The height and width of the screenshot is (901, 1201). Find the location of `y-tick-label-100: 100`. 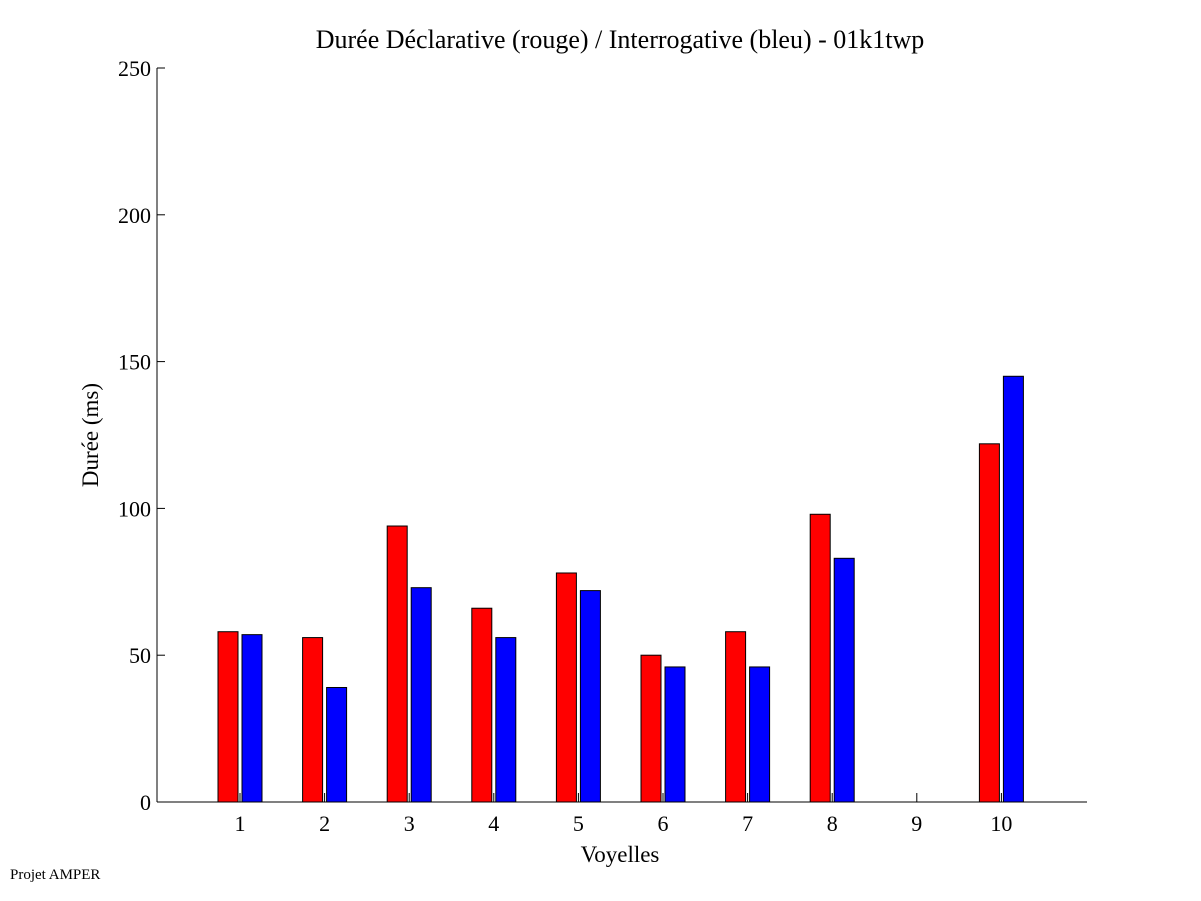

y-tick-label-100: 100 is located at coordinates (134, 508).